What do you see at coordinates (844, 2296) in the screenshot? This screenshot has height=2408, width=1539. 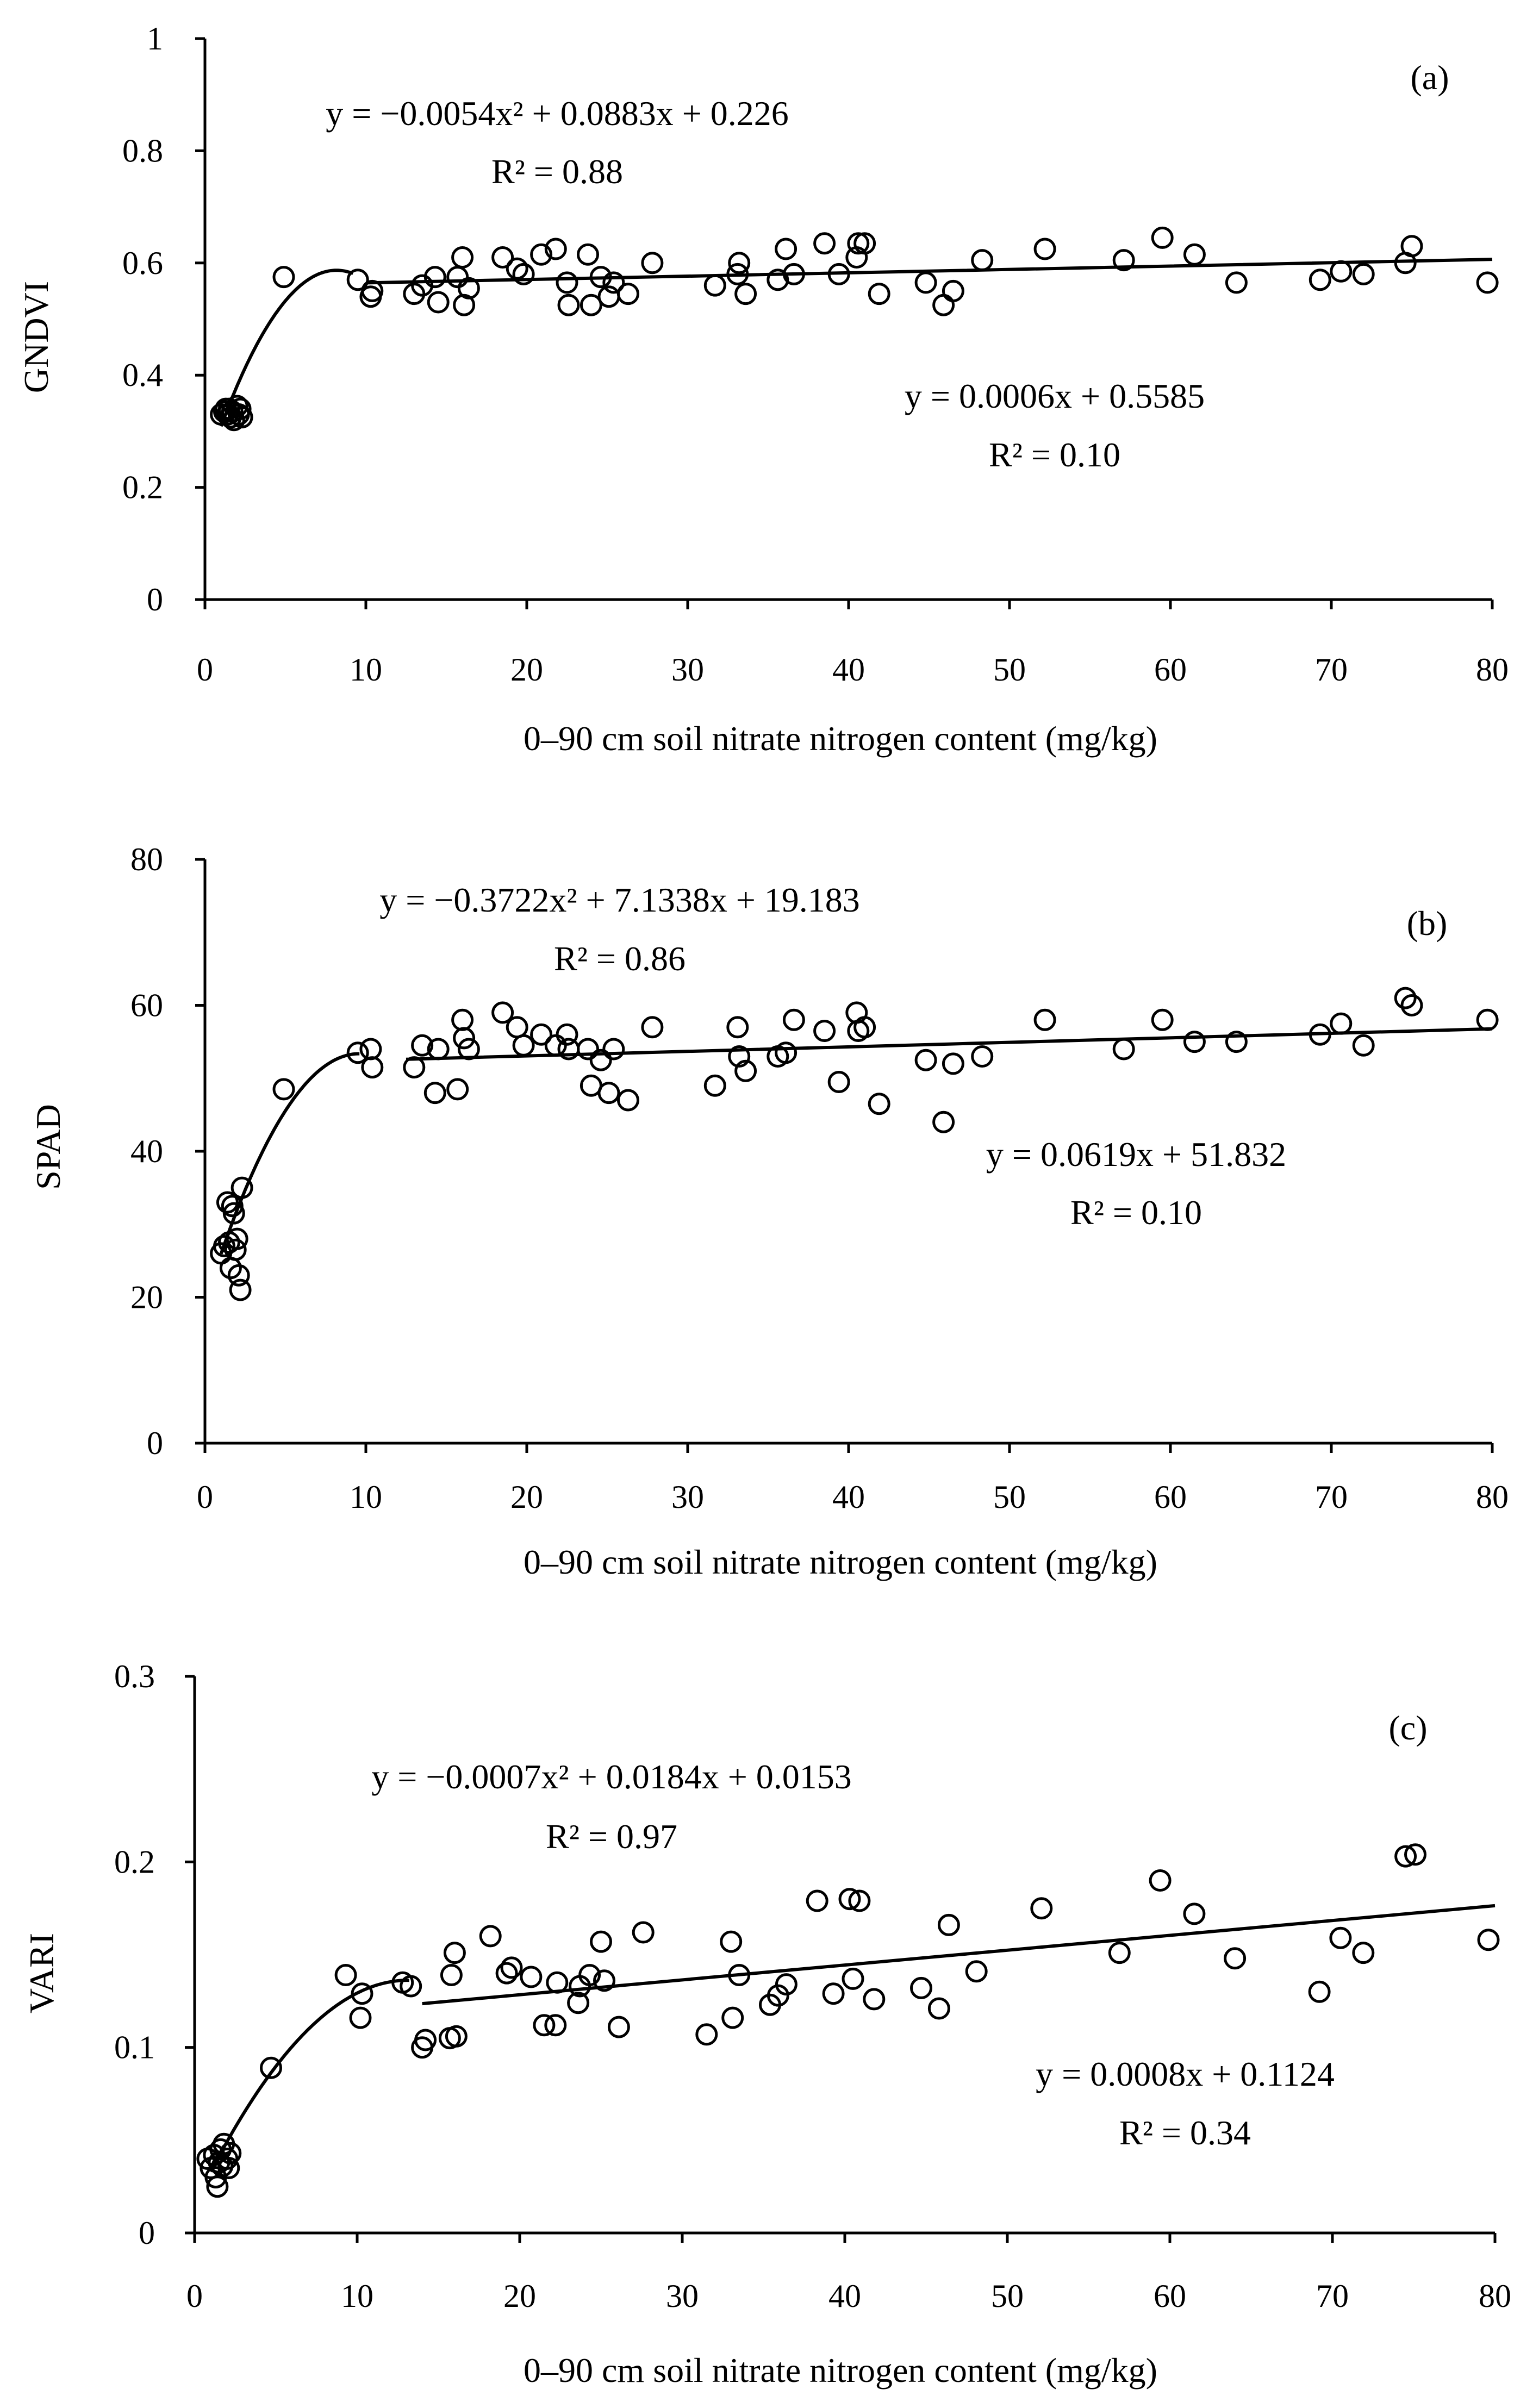 I see `panel-c-x-tick-label: 40` at bounding box center [844, 2296].